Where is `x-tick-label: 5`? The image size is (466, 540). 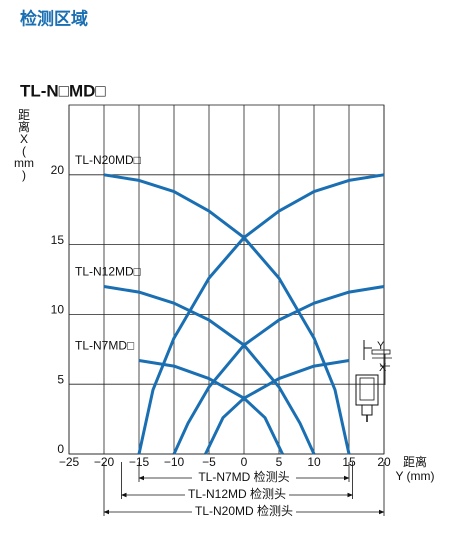 x-tick-label: 5 is located at coordinates (279, 462).